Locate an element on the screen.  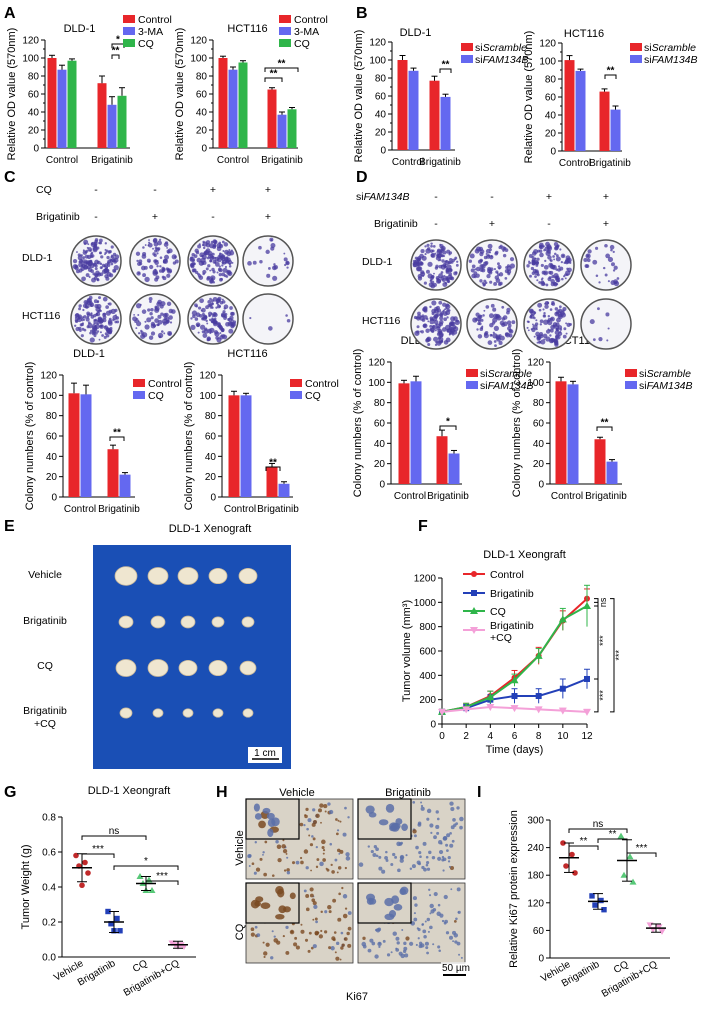
tumor-grid is located at coordinates (186, 642).